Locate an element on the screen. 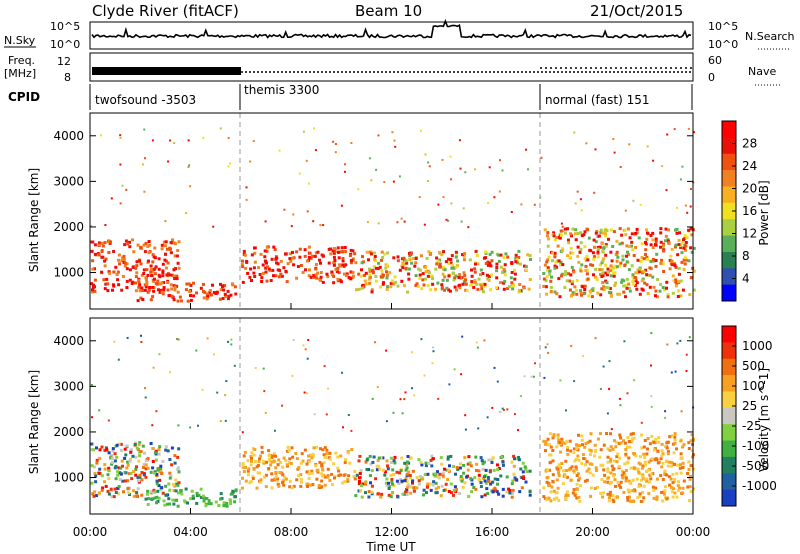  freq-trace-twofsound is located at coordinates (166, 71).